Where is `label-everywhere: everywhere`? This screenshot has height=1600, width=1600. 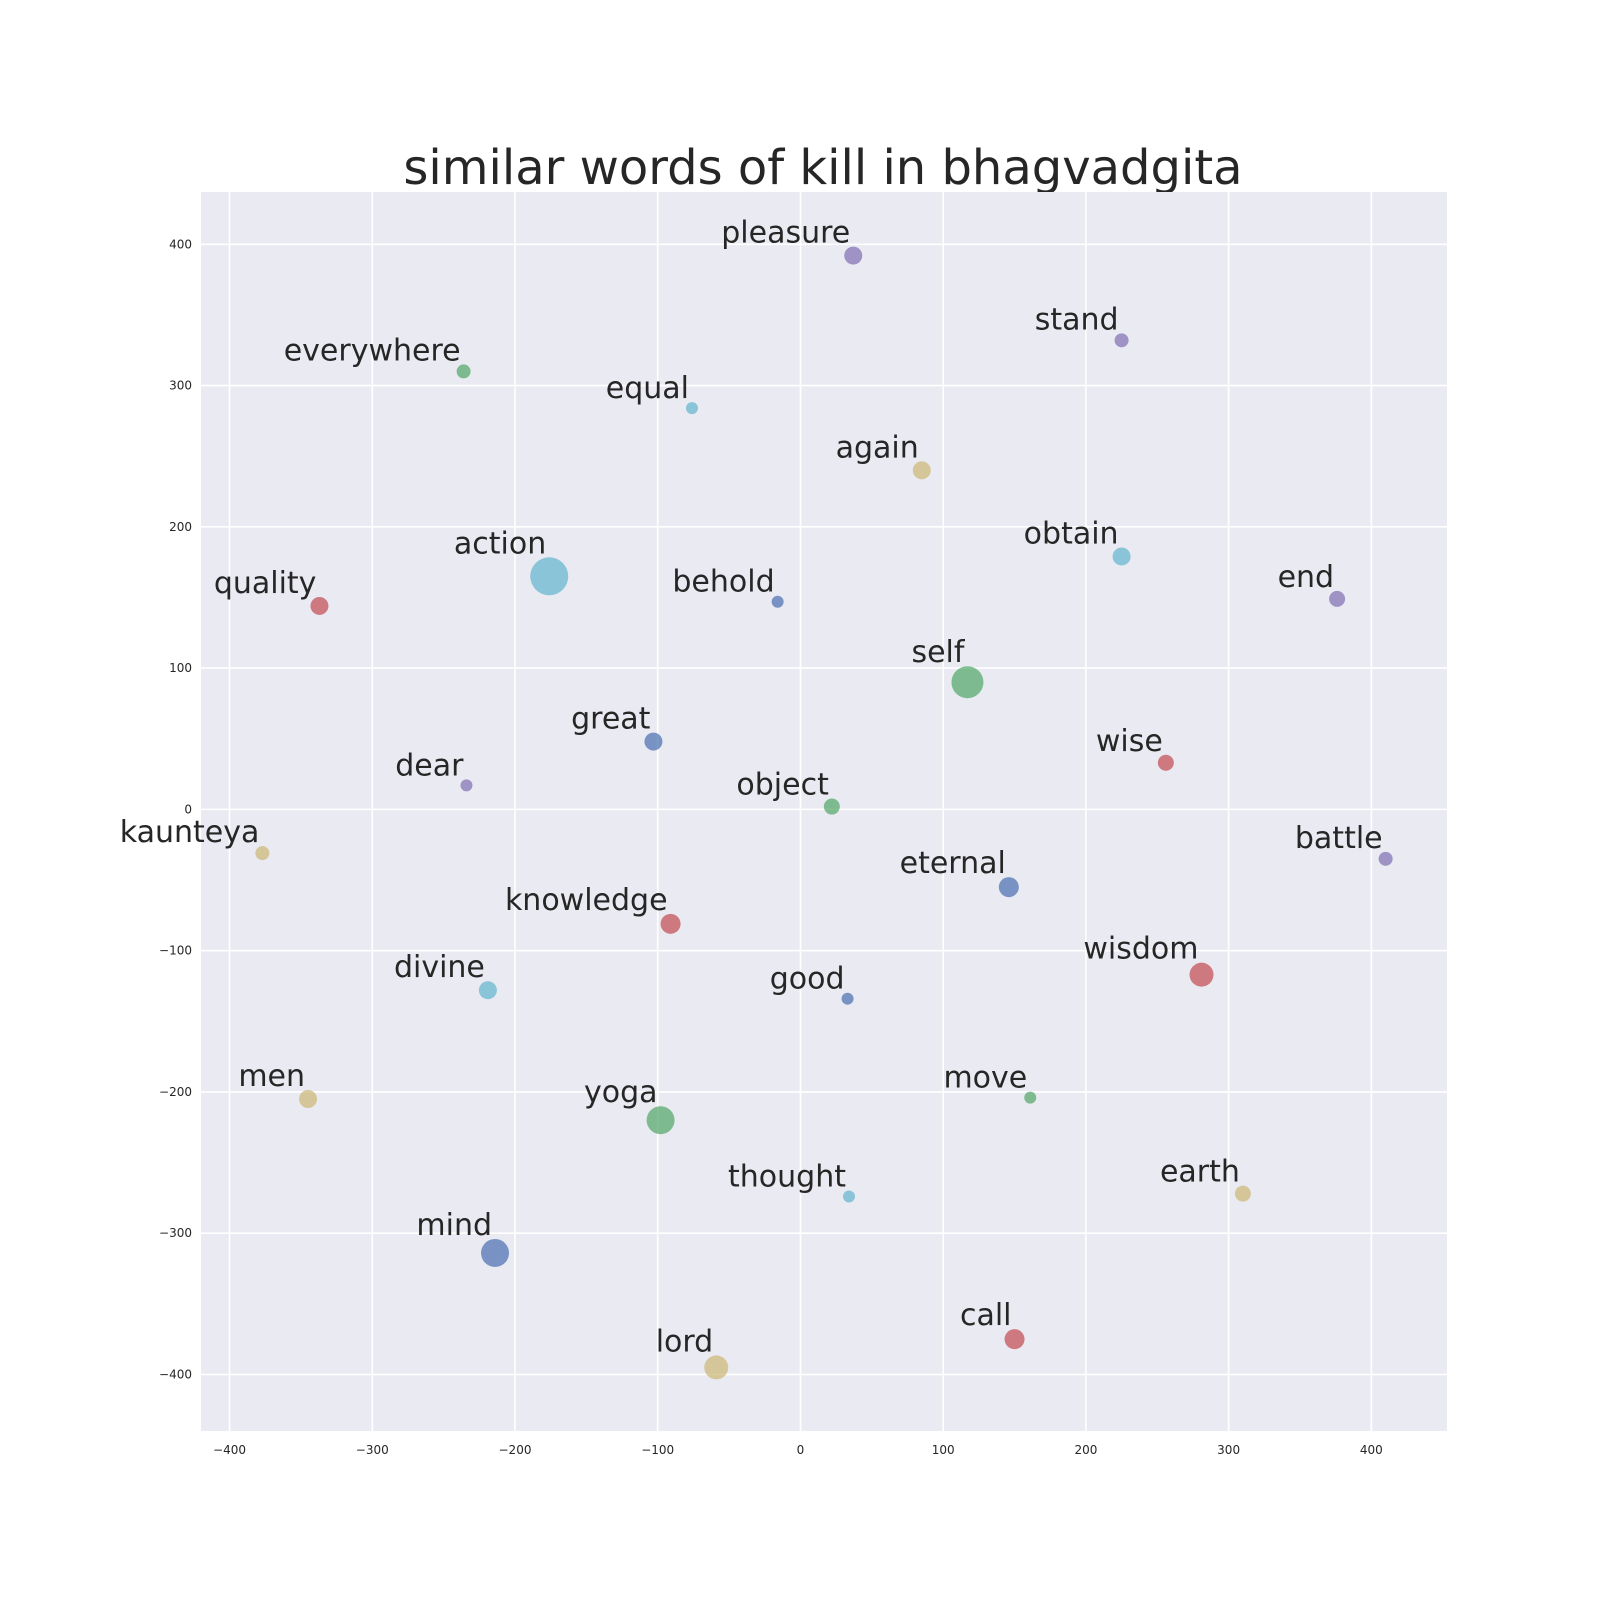
label-everywhere: everywhere is located at coordinates (372, 350).